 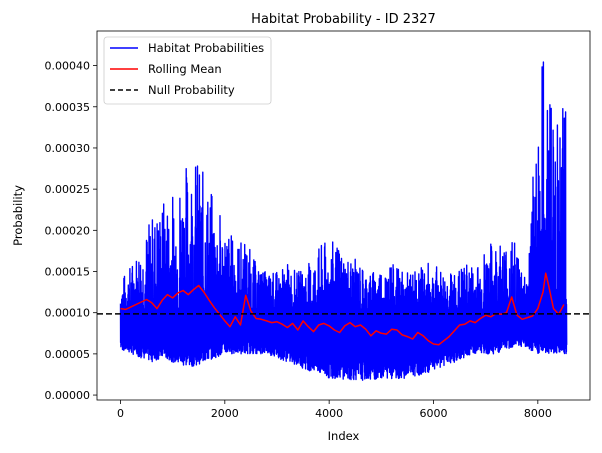 I want to click on legend-label: Rolling Mean, so click(x=185, y=69).